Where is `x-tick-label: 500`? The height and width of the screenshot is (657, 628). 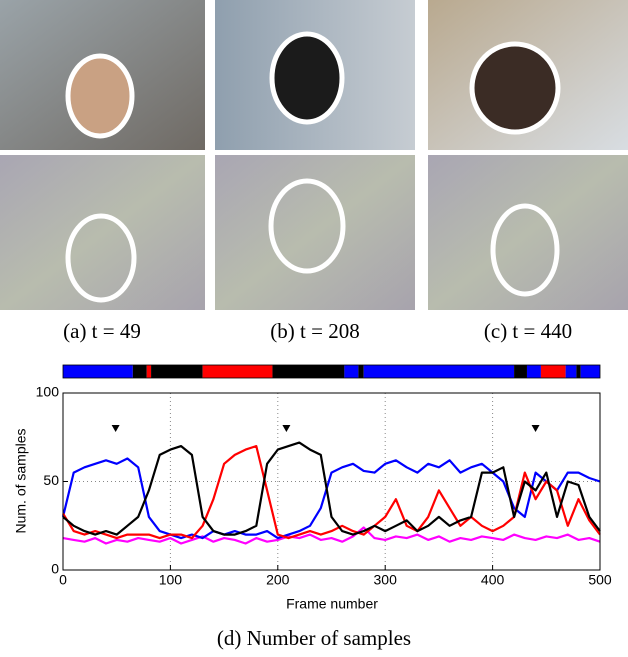 x-tick-label: 500 is located at coordinates (600, 580).